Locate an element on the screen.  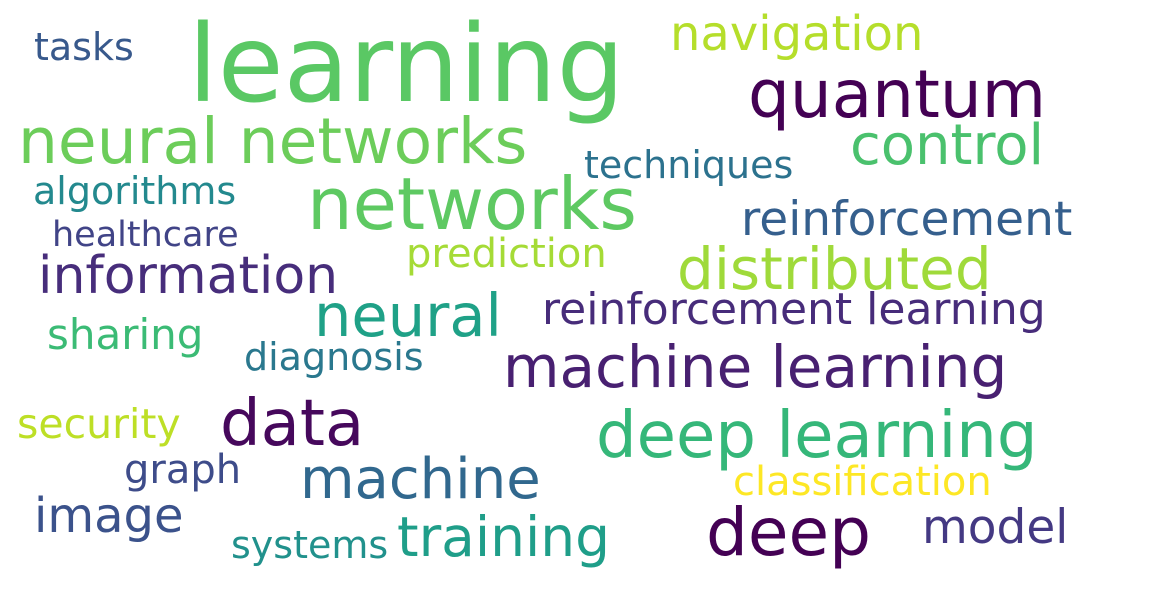
word-diagnosis: diagnosis is located at coordinates (334, 357).